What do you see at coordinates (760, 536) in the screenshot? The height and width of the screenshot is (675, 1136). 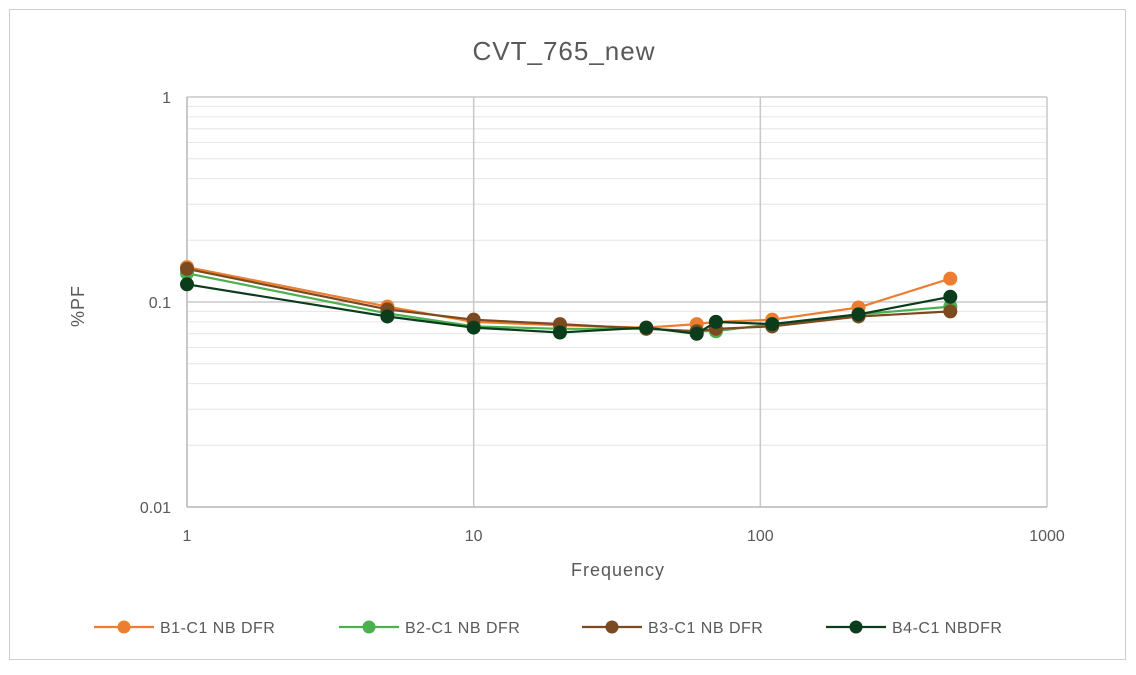 I see `x-tick-label: 100` at bounding box center [760, 536].